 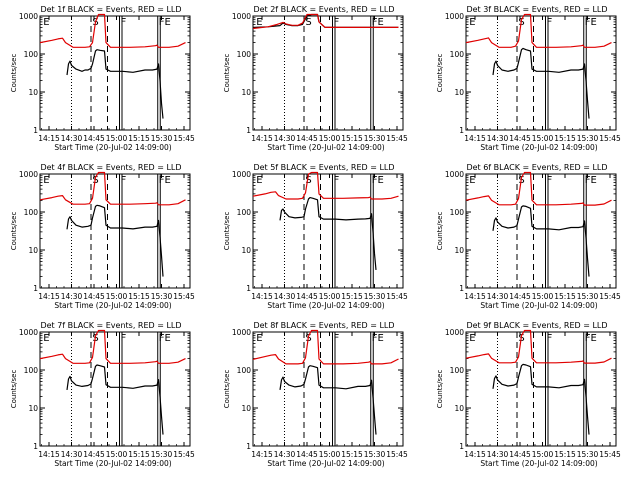 I want to click on panel-title: Det 6f BLACK = Events, RED = LLD, so click(x=536, y=167).